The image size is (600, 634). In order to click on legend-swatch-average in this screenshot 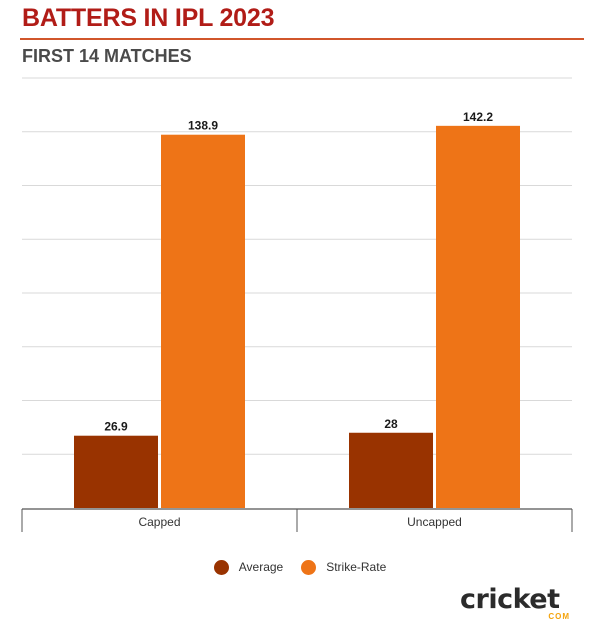, I will do `click(221, 567)`.